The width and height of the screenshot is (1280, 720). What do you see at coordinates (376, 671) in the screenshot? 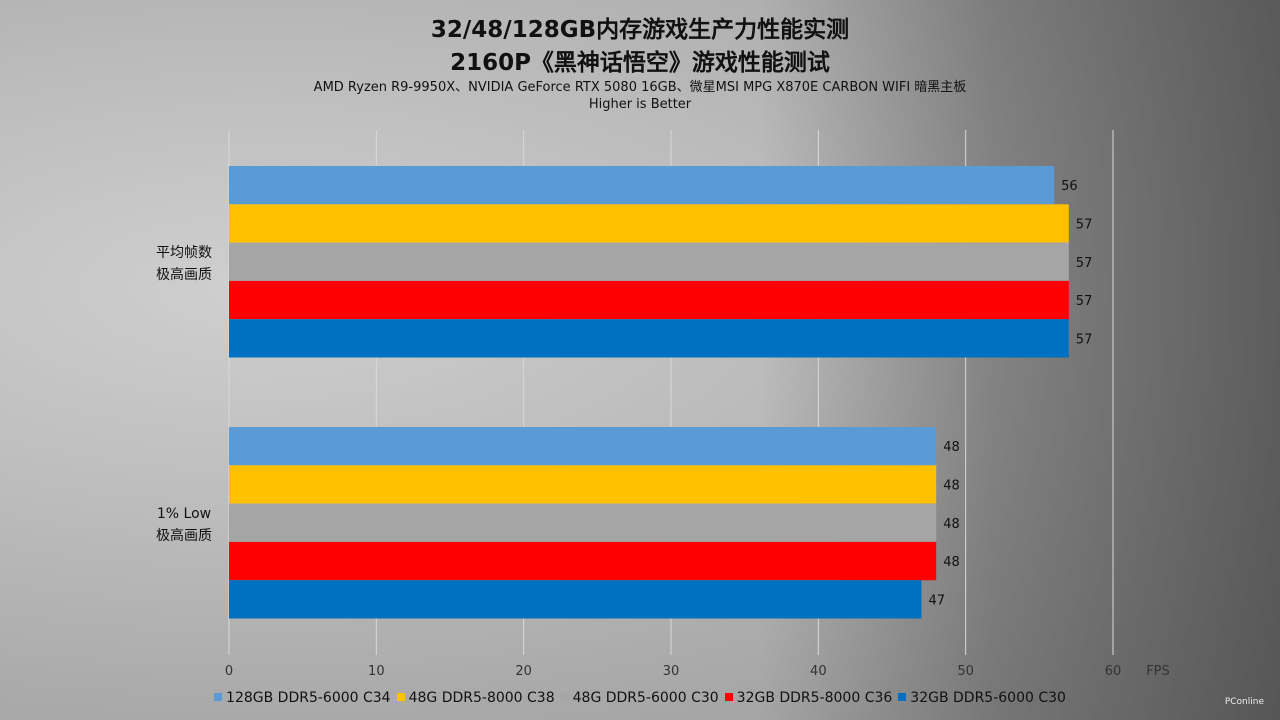
I see `x-tick-label: 10` at bounding box center [376, 671].